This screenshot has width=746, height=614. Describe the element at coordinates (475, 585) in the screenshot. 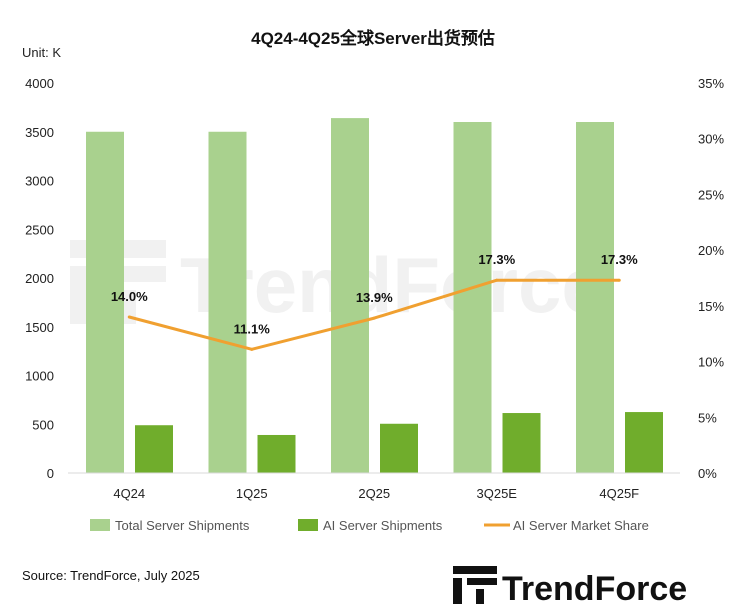

I see `trendforce-logo-icon` at that location.